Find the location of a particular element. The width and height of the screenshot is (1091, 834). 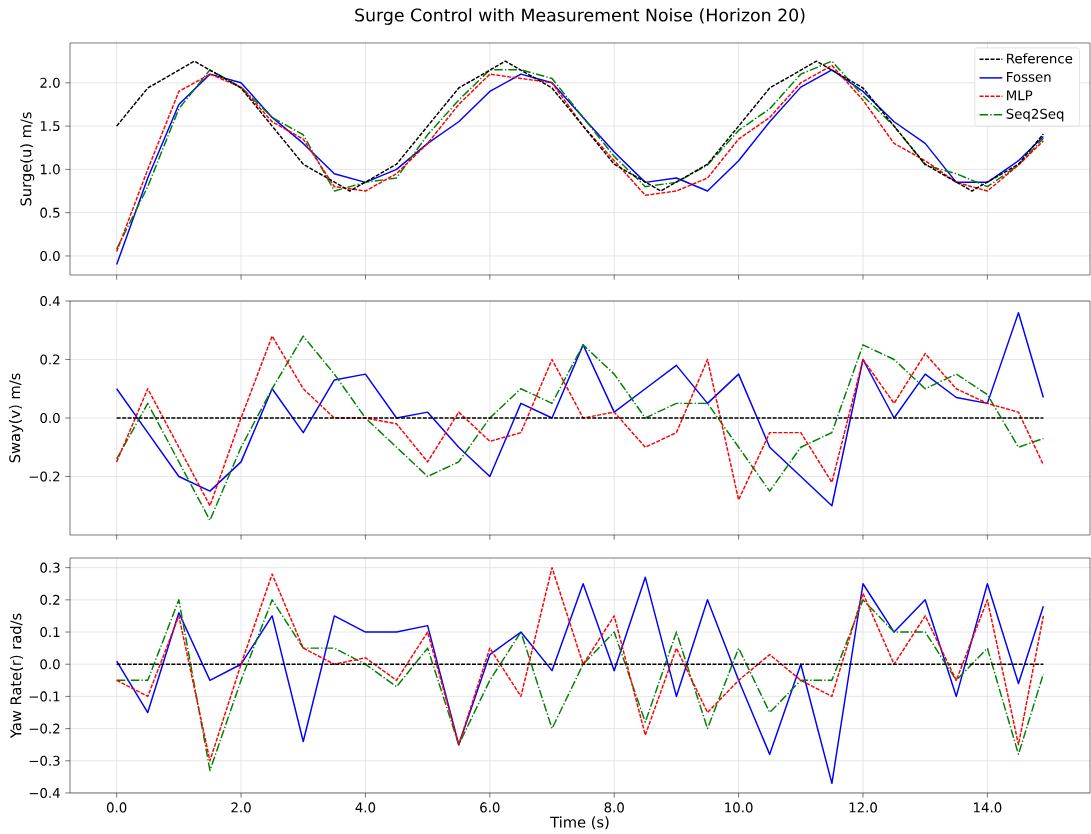

legend-label: Seq2Seq is located at coordinates (1035, 115).